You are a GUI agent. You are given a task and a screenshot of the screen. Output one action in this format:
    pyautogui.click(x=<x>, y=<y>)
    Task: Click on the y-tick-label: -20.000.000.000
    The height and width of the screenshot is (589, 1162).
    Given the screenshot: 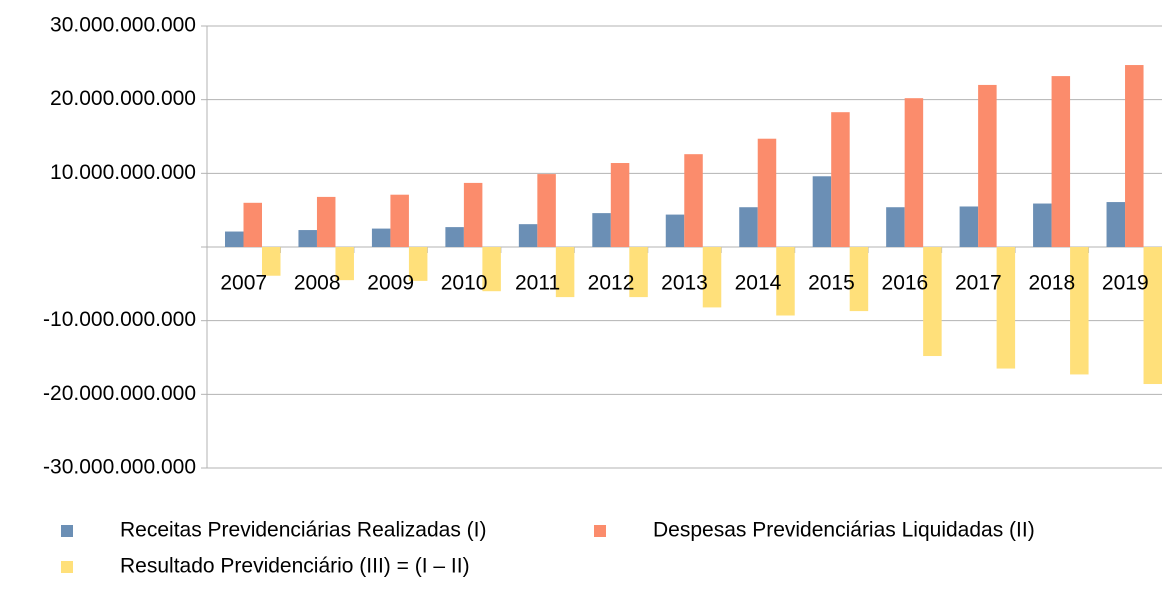 What is the action you would take?
    pyautogui.click(x=119, y=393)
    